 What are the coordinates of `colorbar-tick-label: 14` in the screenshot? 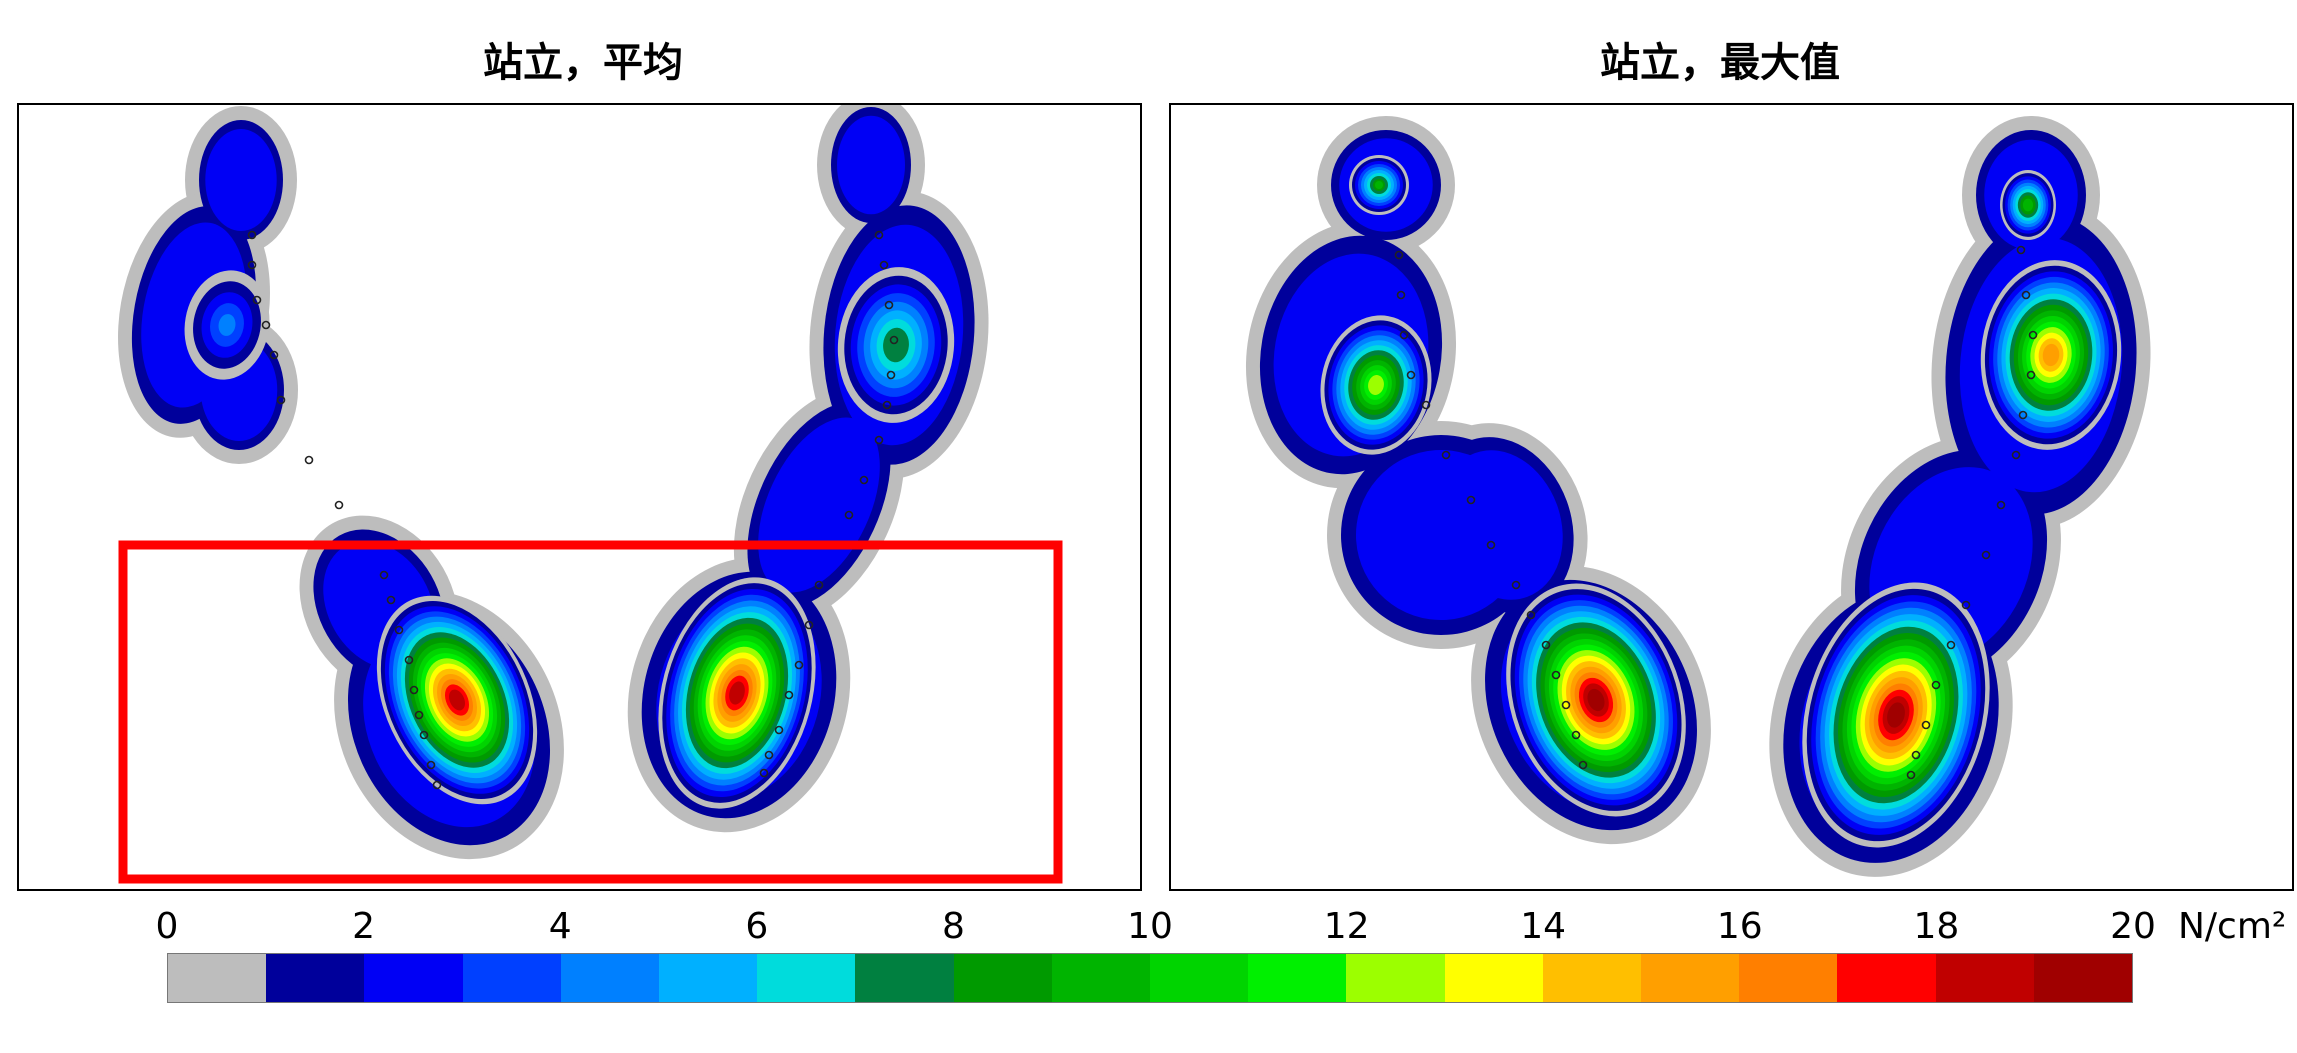 It's located at (1543, 926).